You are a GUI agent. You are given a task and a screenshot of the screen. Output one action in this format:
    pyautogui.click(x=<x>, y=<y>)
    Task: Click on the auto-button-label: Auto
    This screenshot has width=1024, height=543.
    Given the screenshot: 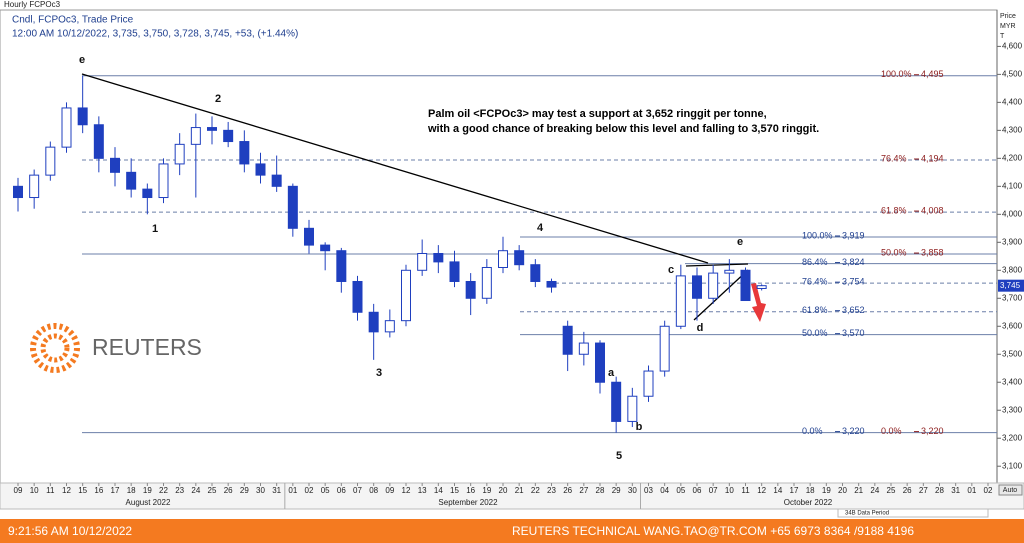 What is the action you would take?
    pyautogui.click(x=1010, y=490)
    